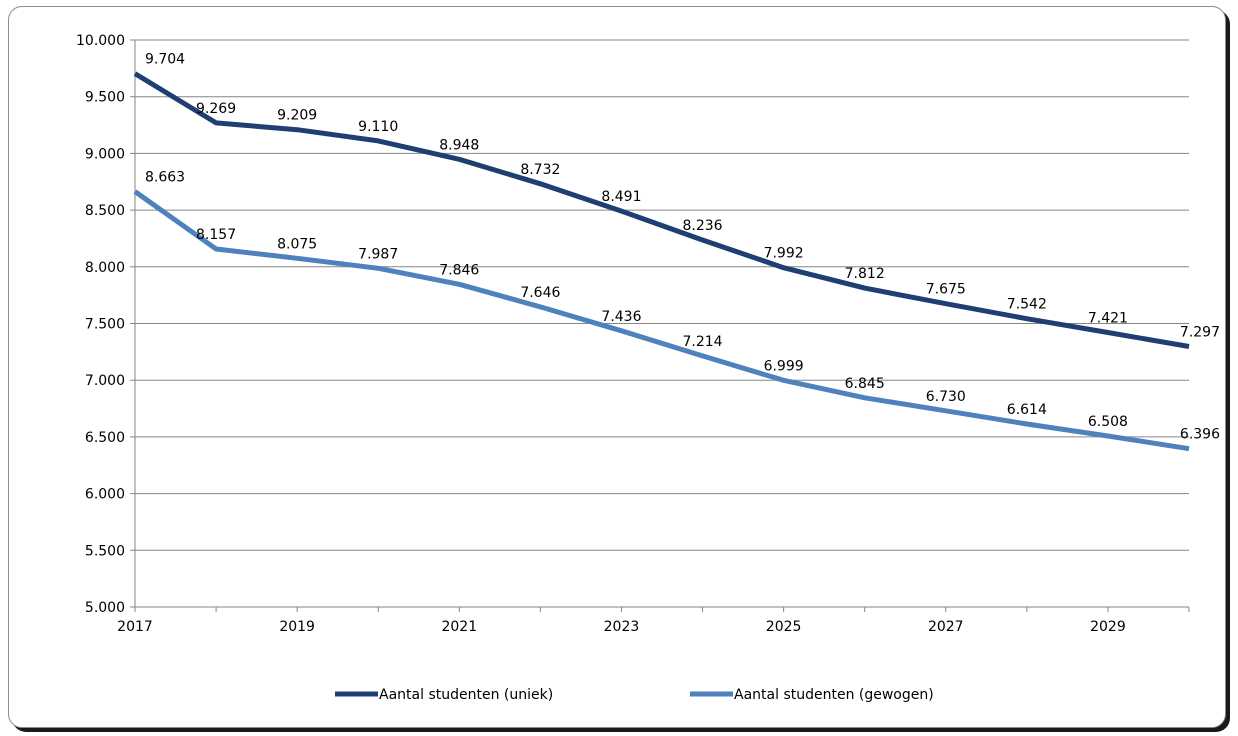 This screenshot has width=1238, height=736. I want to click on y-tick-label: 7.000, so click(105, 381).